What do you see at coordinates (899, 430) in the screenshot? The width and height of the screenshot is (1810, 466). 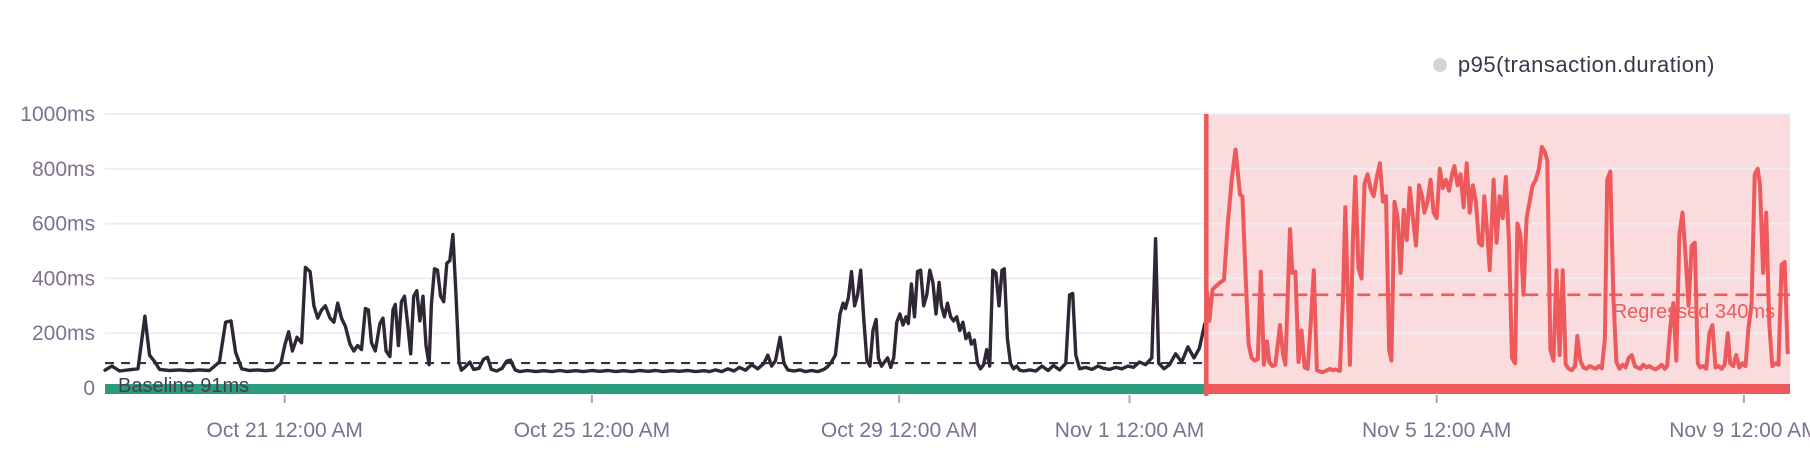 I see `x-axis-label: Oct 29 12:00 AM` at bounding box center [899, 430].